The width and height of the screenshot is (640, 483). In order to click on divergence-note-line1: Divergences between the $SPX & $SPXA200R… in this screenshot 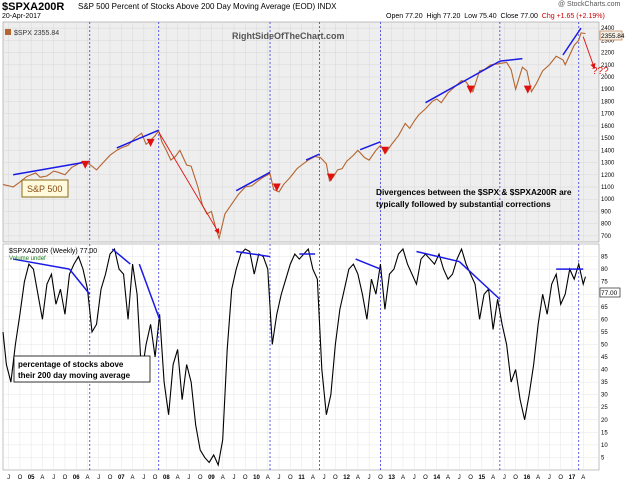, I will do `click(474, 192)`.